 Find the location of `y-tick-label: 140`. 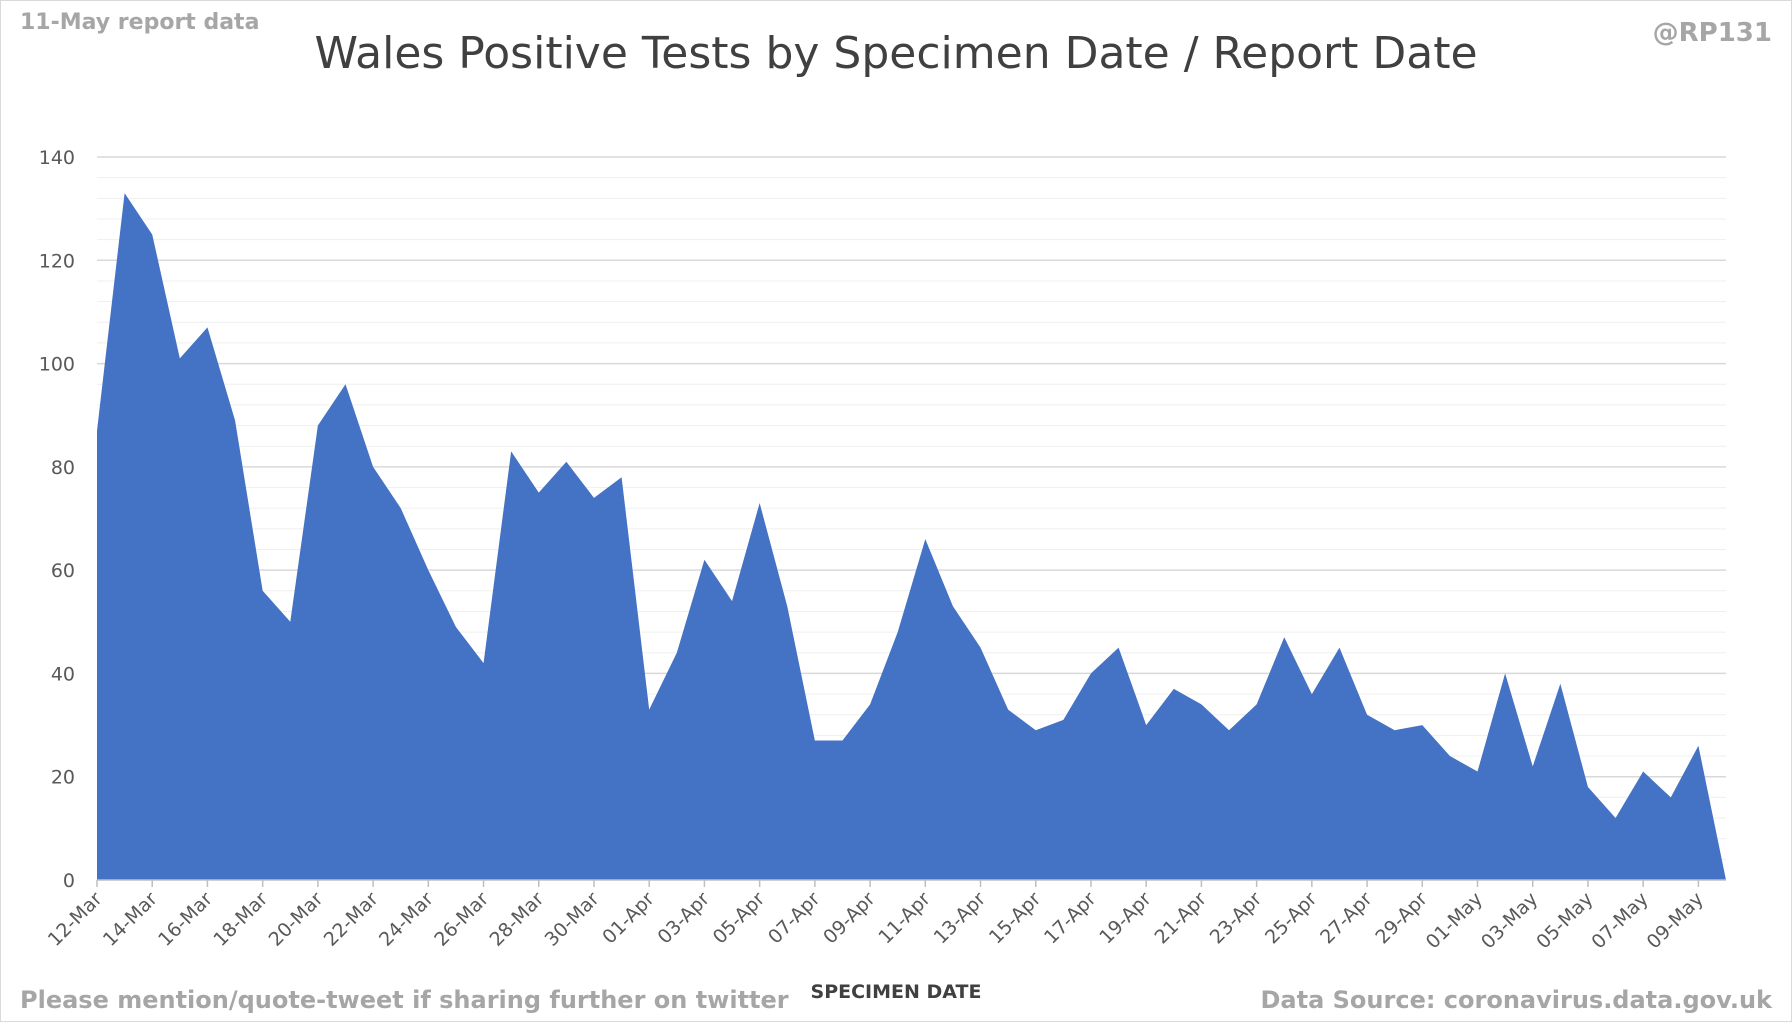

y-tick-label: 140 is located at coordinates (57, 158).